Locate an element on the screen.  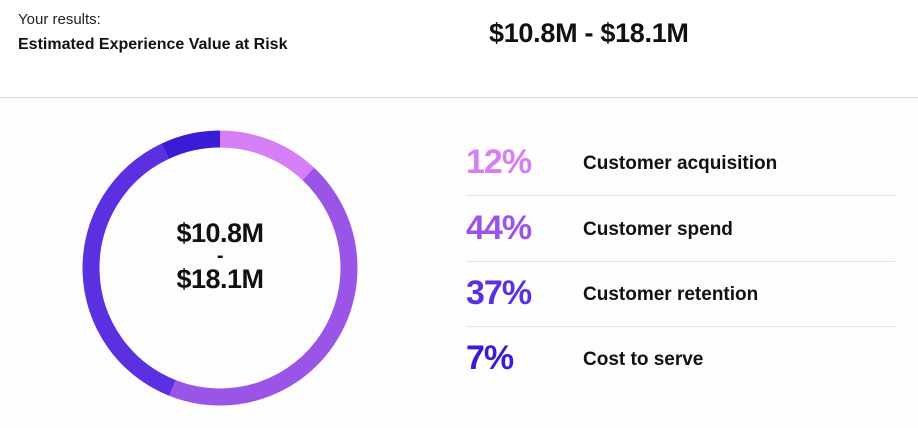
legend-row: 12% Customer acquisition is located at coordinates (680, 163).